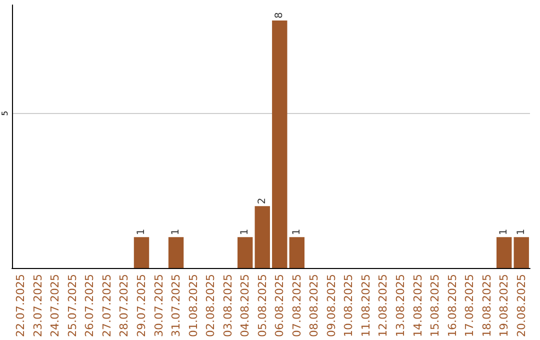 The height and width of the screenshot is (340, 540). Describe the element at coordinates (279, 306) in the screenshot. I see `x-tick-label: 06.08.2025` at that location.